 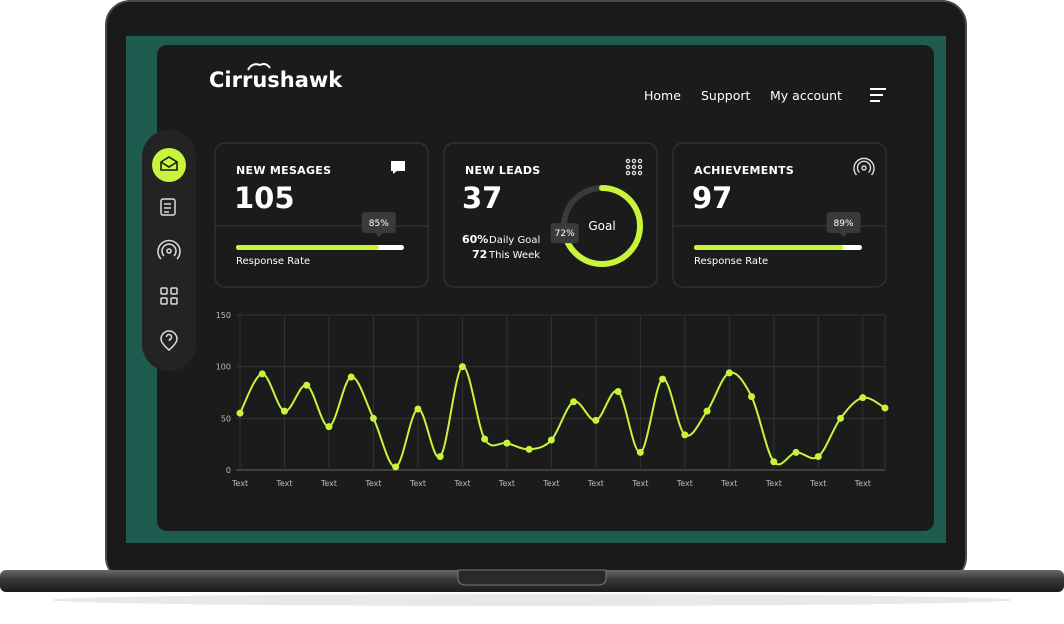 What do you see at coordinates (514, 255) in the screenshot?
I see `week-text: This Week` at bounding box center [514, 255].